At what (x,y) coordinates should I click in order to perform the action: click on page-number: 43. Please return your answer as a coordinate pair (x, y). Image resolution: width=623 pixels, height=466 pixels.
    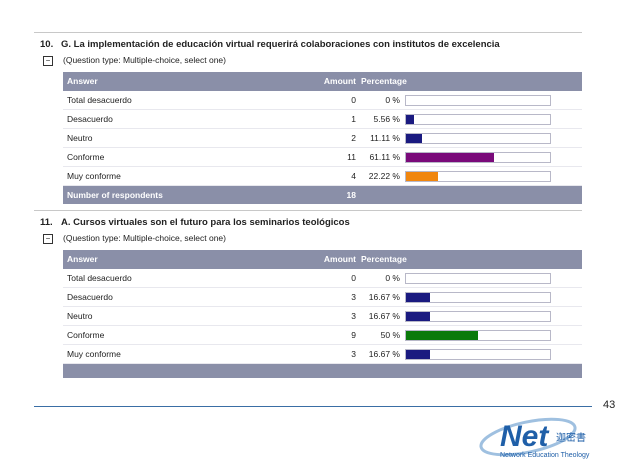
    Looking at the image, I should click on (609, 405).